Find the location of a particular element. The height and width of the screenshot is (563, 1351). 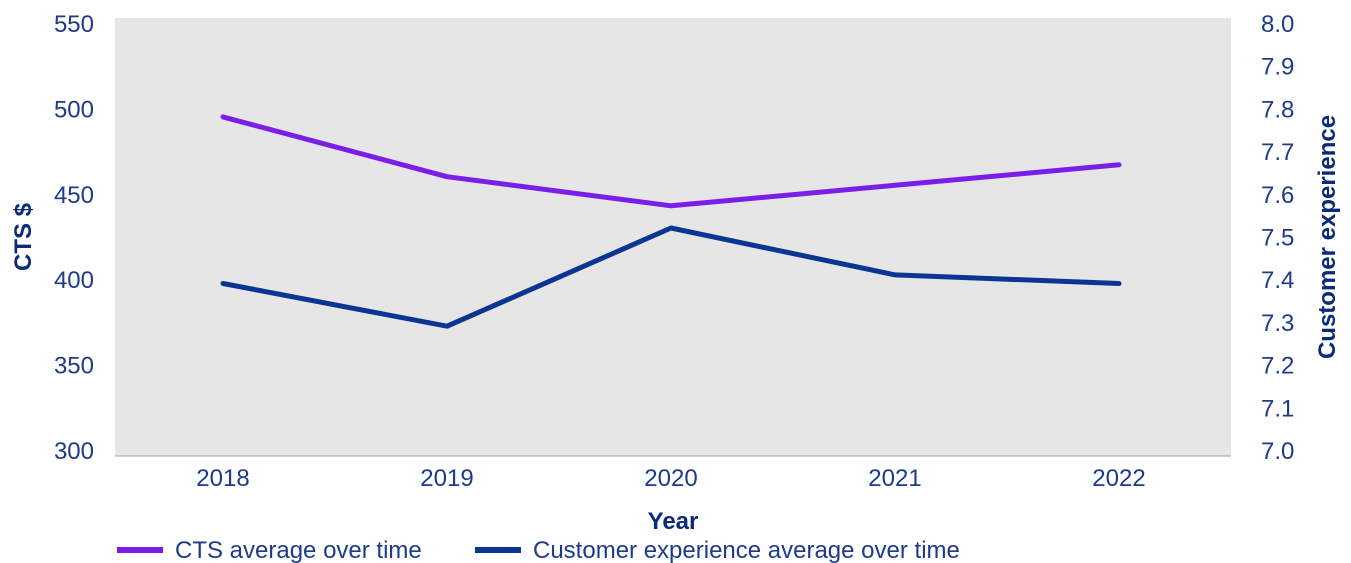

left-tick-label: 550 is located at coordinates (74, 24).